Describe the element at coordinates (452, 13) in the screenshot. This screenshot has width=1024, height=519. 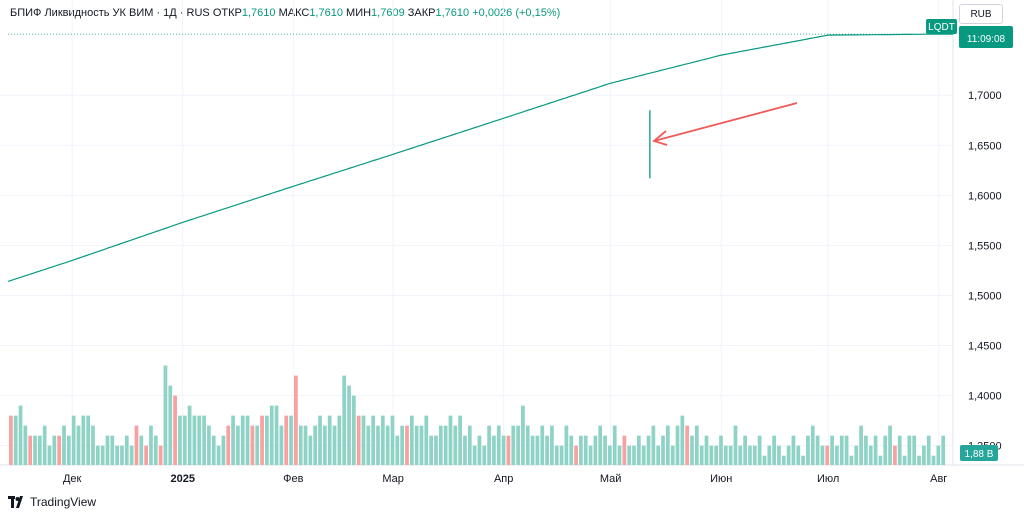
I see `legend-close-value: 1,7610` at that location.